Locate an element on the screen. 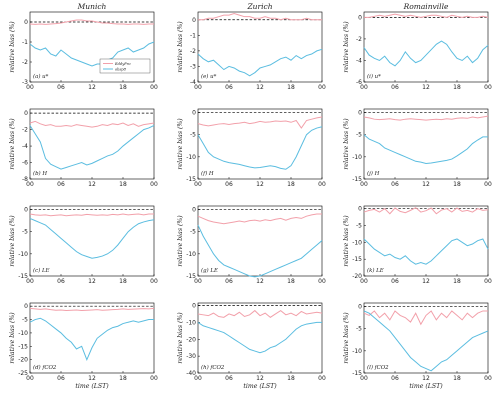 This screenshot has width=500, height=403. panel-label: (a) u* is located at coordinates (41, 76).